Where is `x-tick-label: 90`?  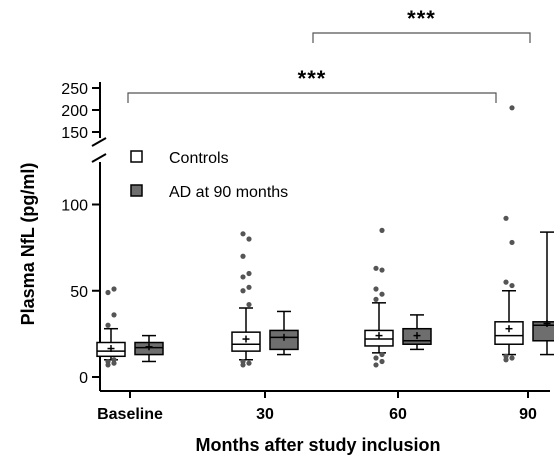
x-tick-label: 90 is located at coordinates (528, 414).